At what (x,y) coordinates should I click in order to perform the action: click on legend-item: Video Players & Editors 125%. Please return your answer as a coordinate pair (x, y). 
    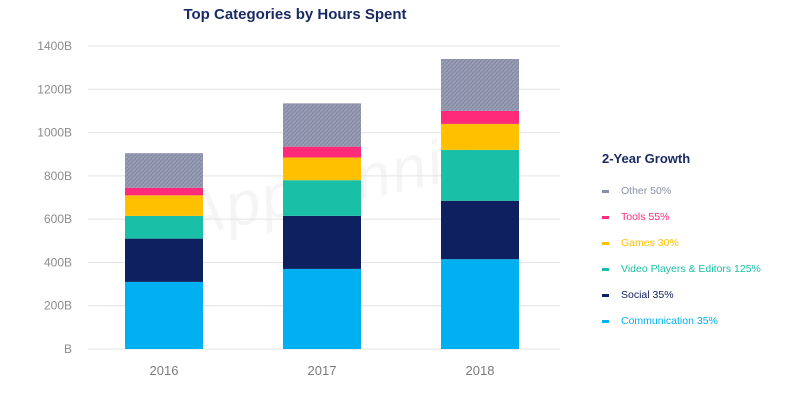
    Looking at the image, I should click on (699, 269).